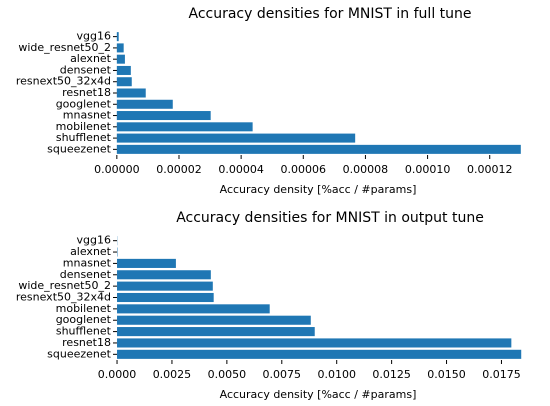 The image size is (550, 406). Describe the element at coordinates (501, 374) in the screenshot. I see `x-tick-label: 0.0175` at that location.